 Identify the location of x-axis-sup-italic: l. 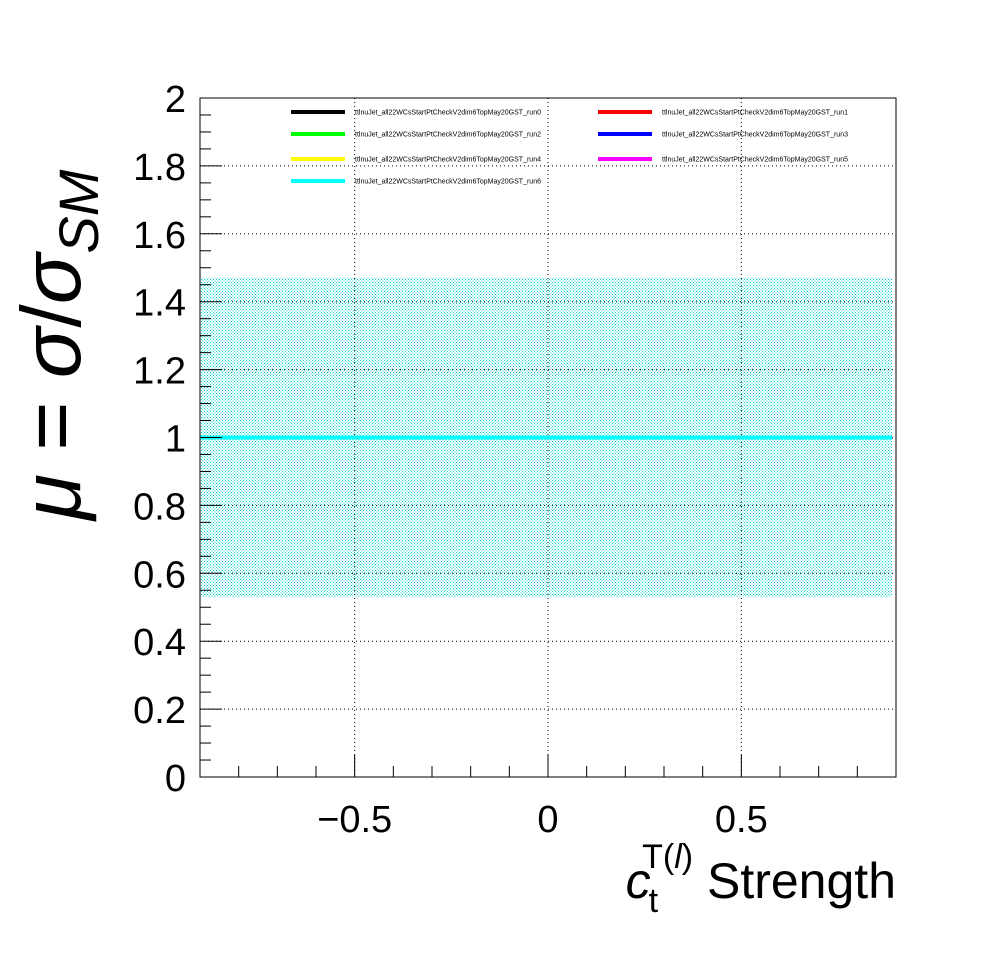
(678, 857).